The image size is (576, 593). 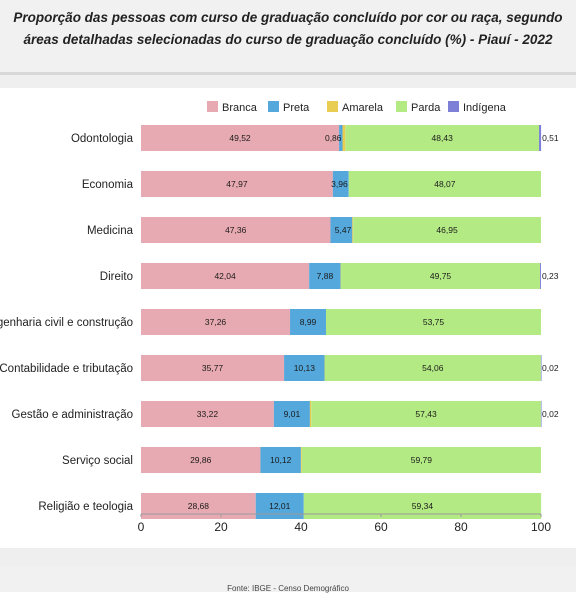 What do you see at coordinates (363, 108) in the screenshot?
I see `legend-label-2: Amarela` at bounding box center [363, 108].